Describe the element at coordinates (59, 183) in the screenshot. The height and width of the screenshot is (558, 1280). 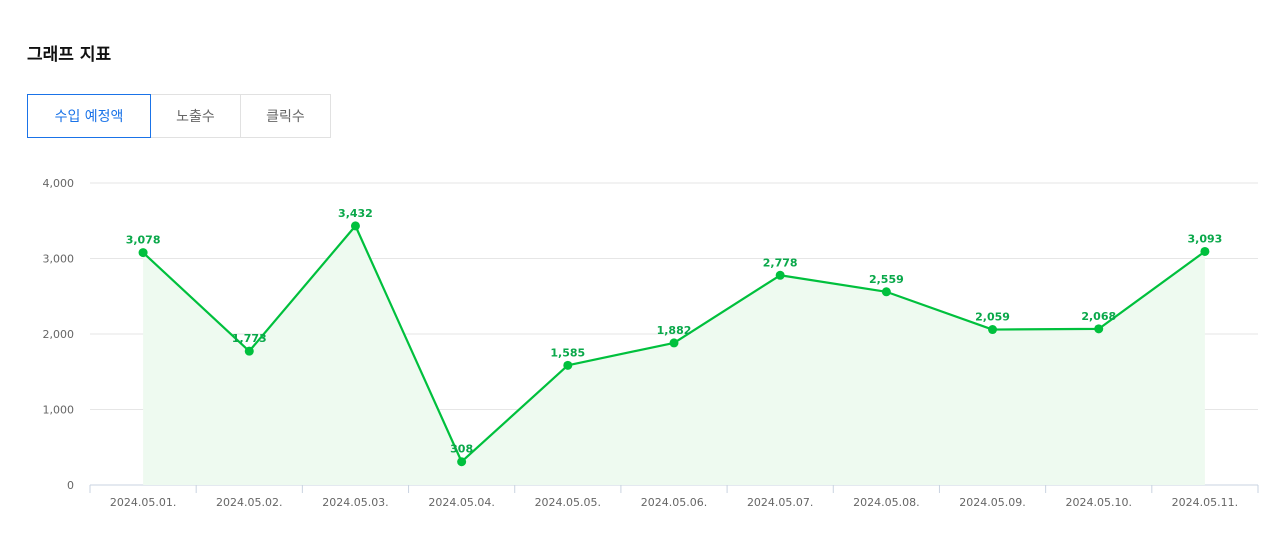
I see `y-tick-label: 4,000` at that location.